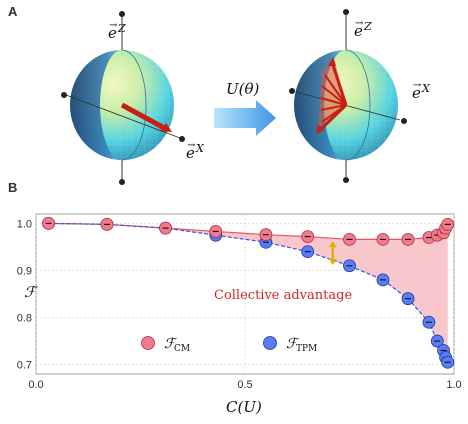  Describe the element at coordinates (244, 407) in the screenshot. I see `x-axis-label: C(U)` at that location.